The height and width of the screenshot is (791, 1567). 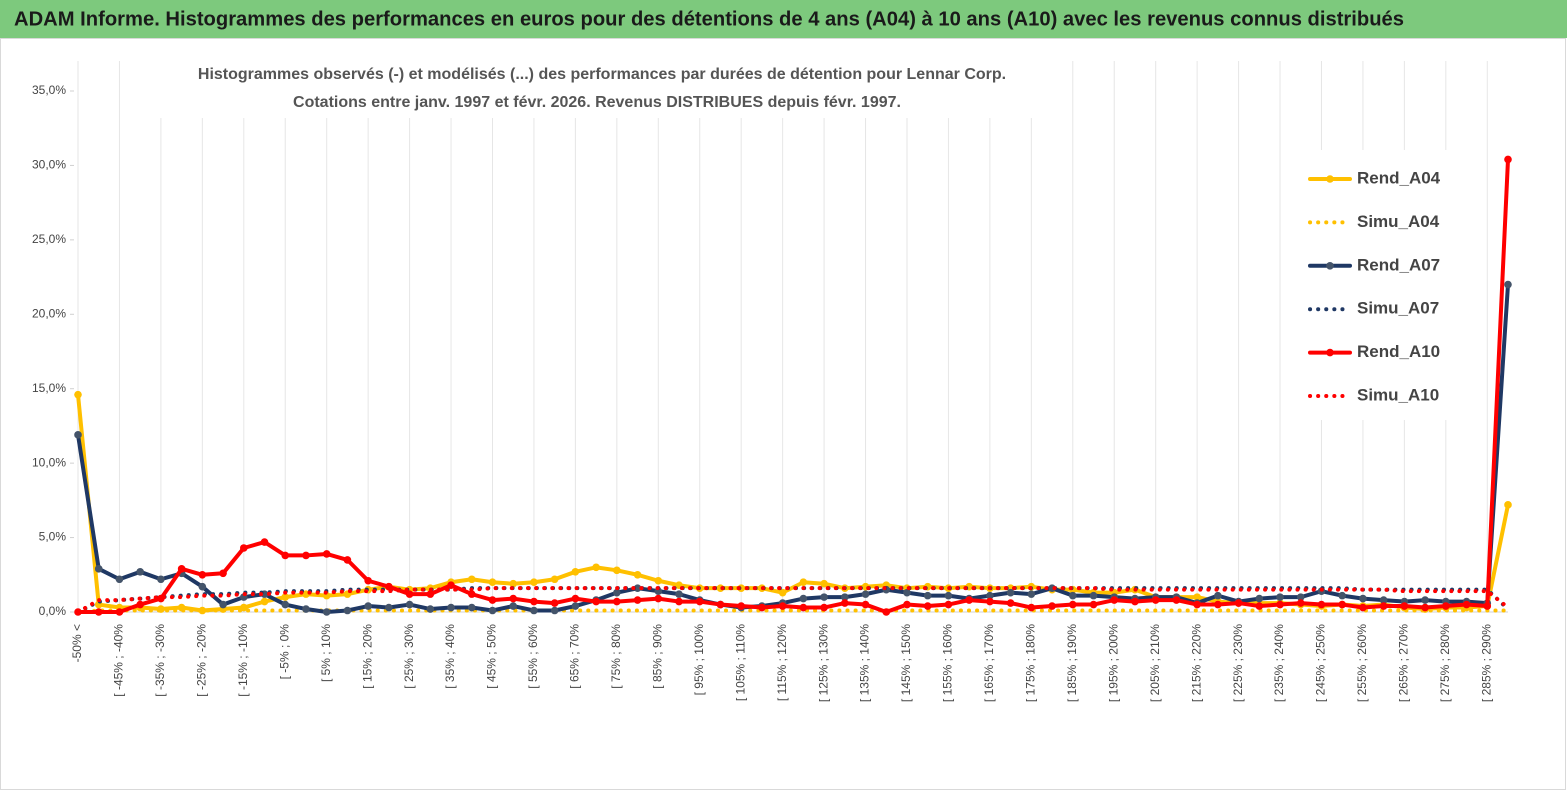 What do you see at coordinates (1445, 663) in the screenshot?
I see `x-tick-label: [ 275% ; 280%` at bounding box center [1445, 663].